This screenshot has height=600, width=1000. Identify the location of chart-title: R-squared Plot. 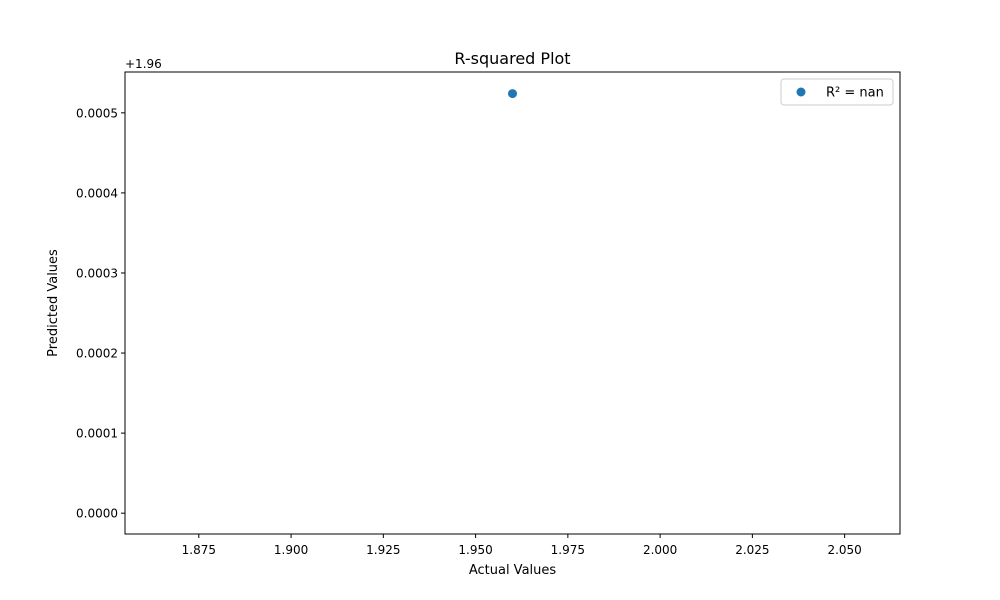
(512, 58).